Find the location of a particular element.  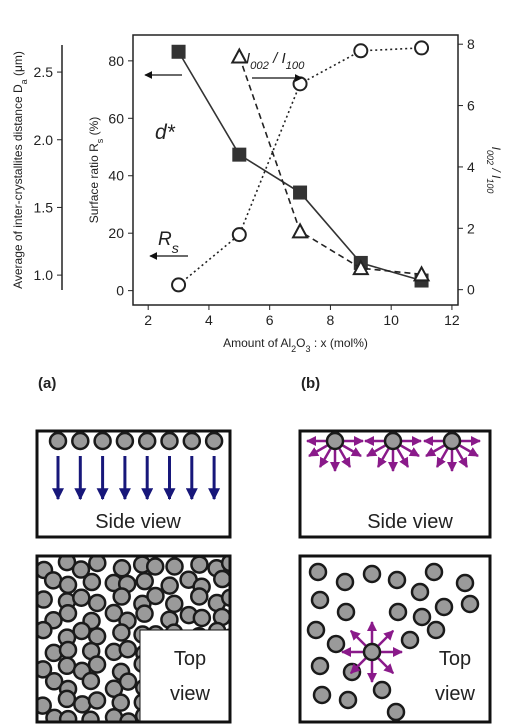

series-label-part: / I is located at coordinates (277, 58).